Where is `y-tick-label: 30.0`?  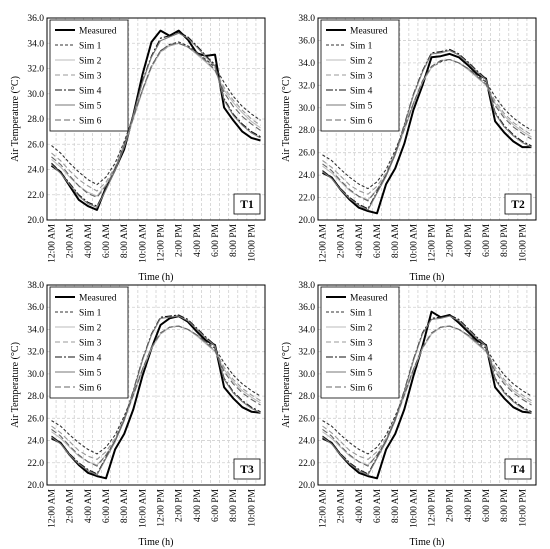 y-tick-label: 30.0 is located at coordinates (306, 375).